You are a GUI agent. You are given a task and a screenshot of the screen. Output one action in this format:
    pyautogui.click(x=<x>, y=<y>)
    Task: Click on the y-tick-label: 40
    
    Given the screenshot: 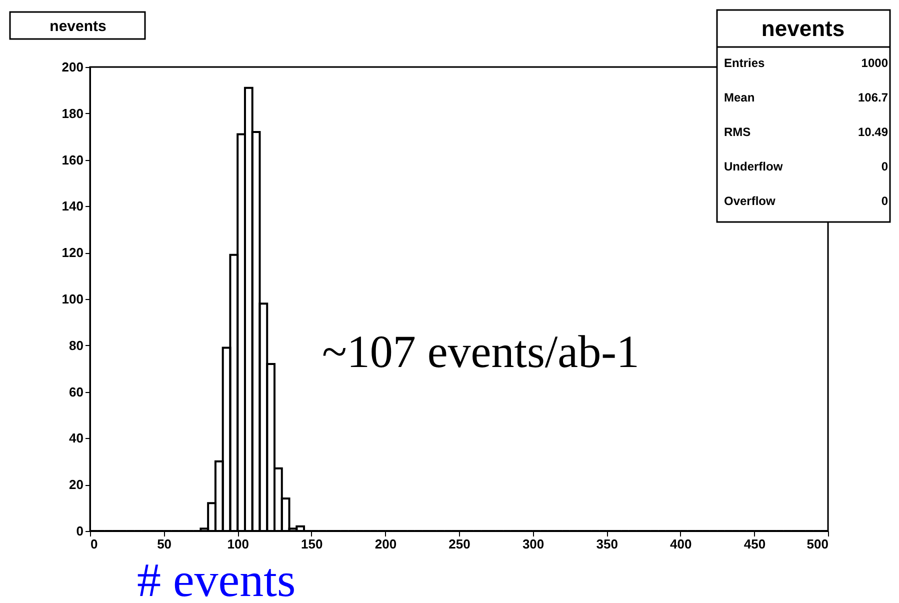 What is the action you would take?
    pyautogui.click(x=76, y=438)
    